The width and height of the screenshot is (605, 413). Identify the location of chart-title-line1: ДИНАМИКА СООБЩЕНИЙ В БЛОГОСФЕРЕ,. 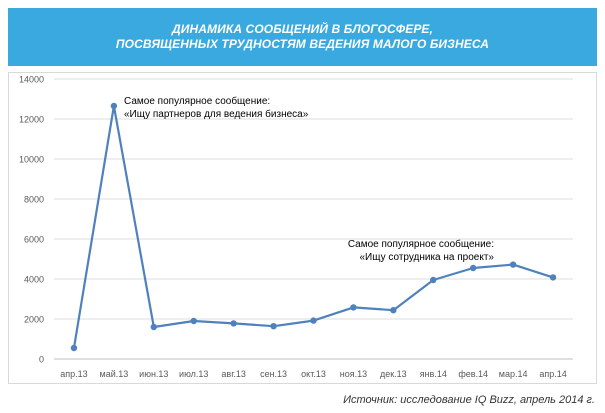
(302, 29).